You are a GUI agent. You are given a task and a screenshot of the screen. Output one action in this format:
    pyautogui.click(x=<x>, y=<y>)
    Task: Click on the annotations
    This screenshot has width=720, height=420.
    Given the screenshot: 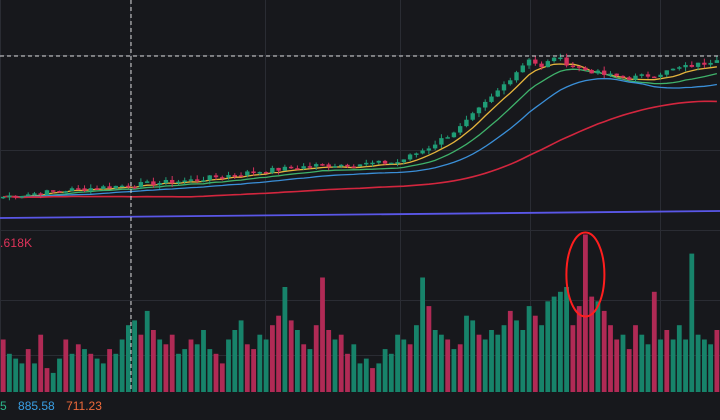 What is the action you would take?
    pyautogui.click(x=585, y=274)
    